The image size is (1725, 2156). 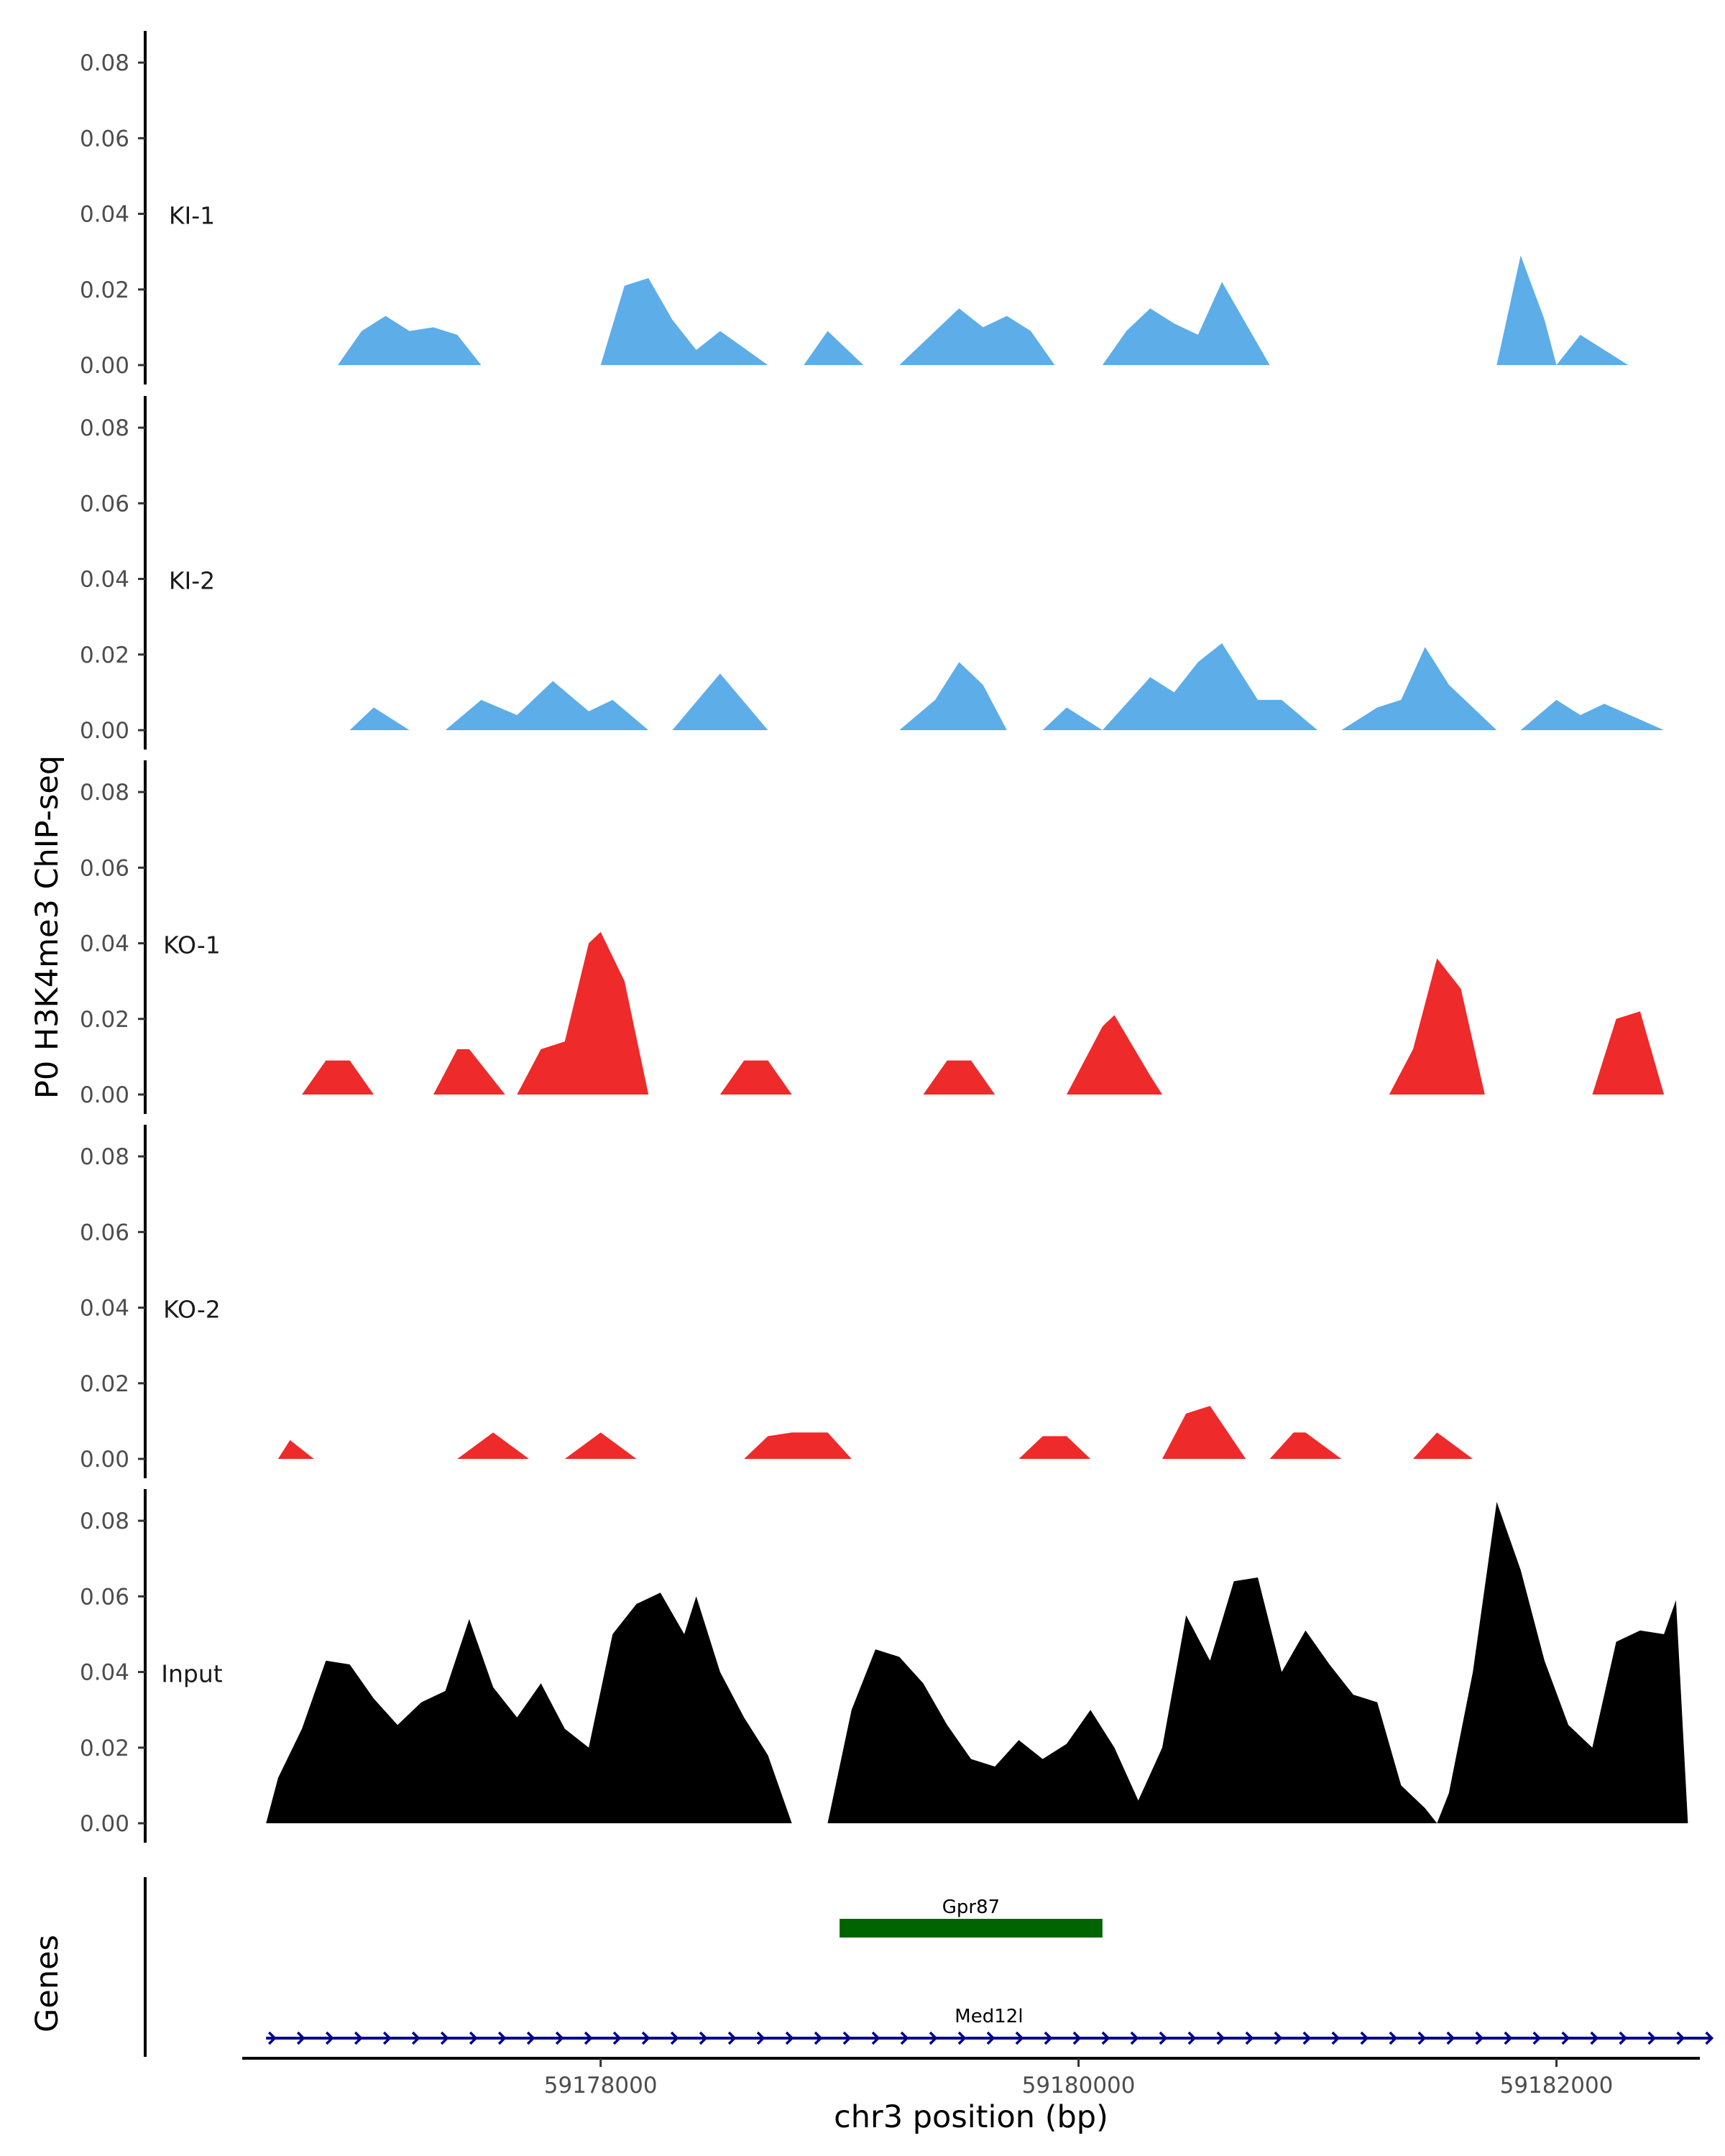 What do you see at coordinates (192, 216) in the screenshot?
I see `track-label: KI-1` at bounding box center [192, 216].